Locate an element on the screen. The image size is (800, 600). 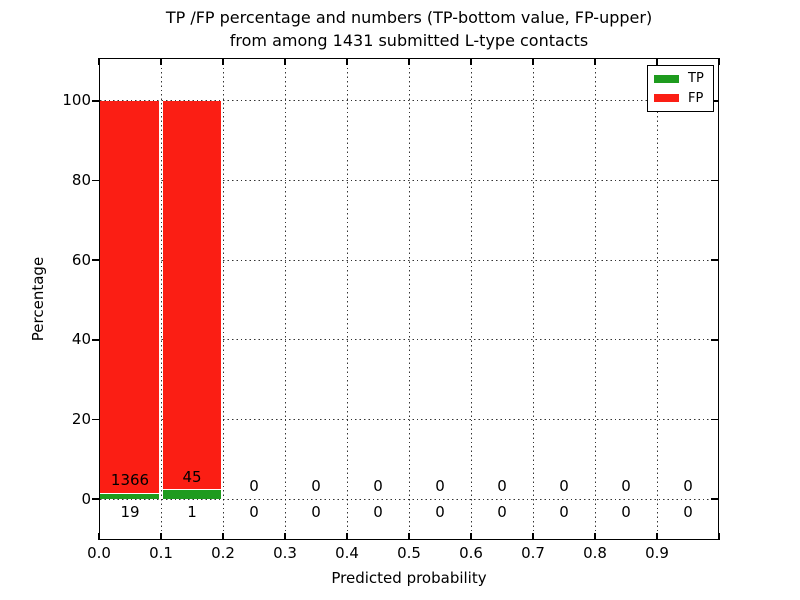
x-tick-label: 0.9 is located at coordinates (657, 553).